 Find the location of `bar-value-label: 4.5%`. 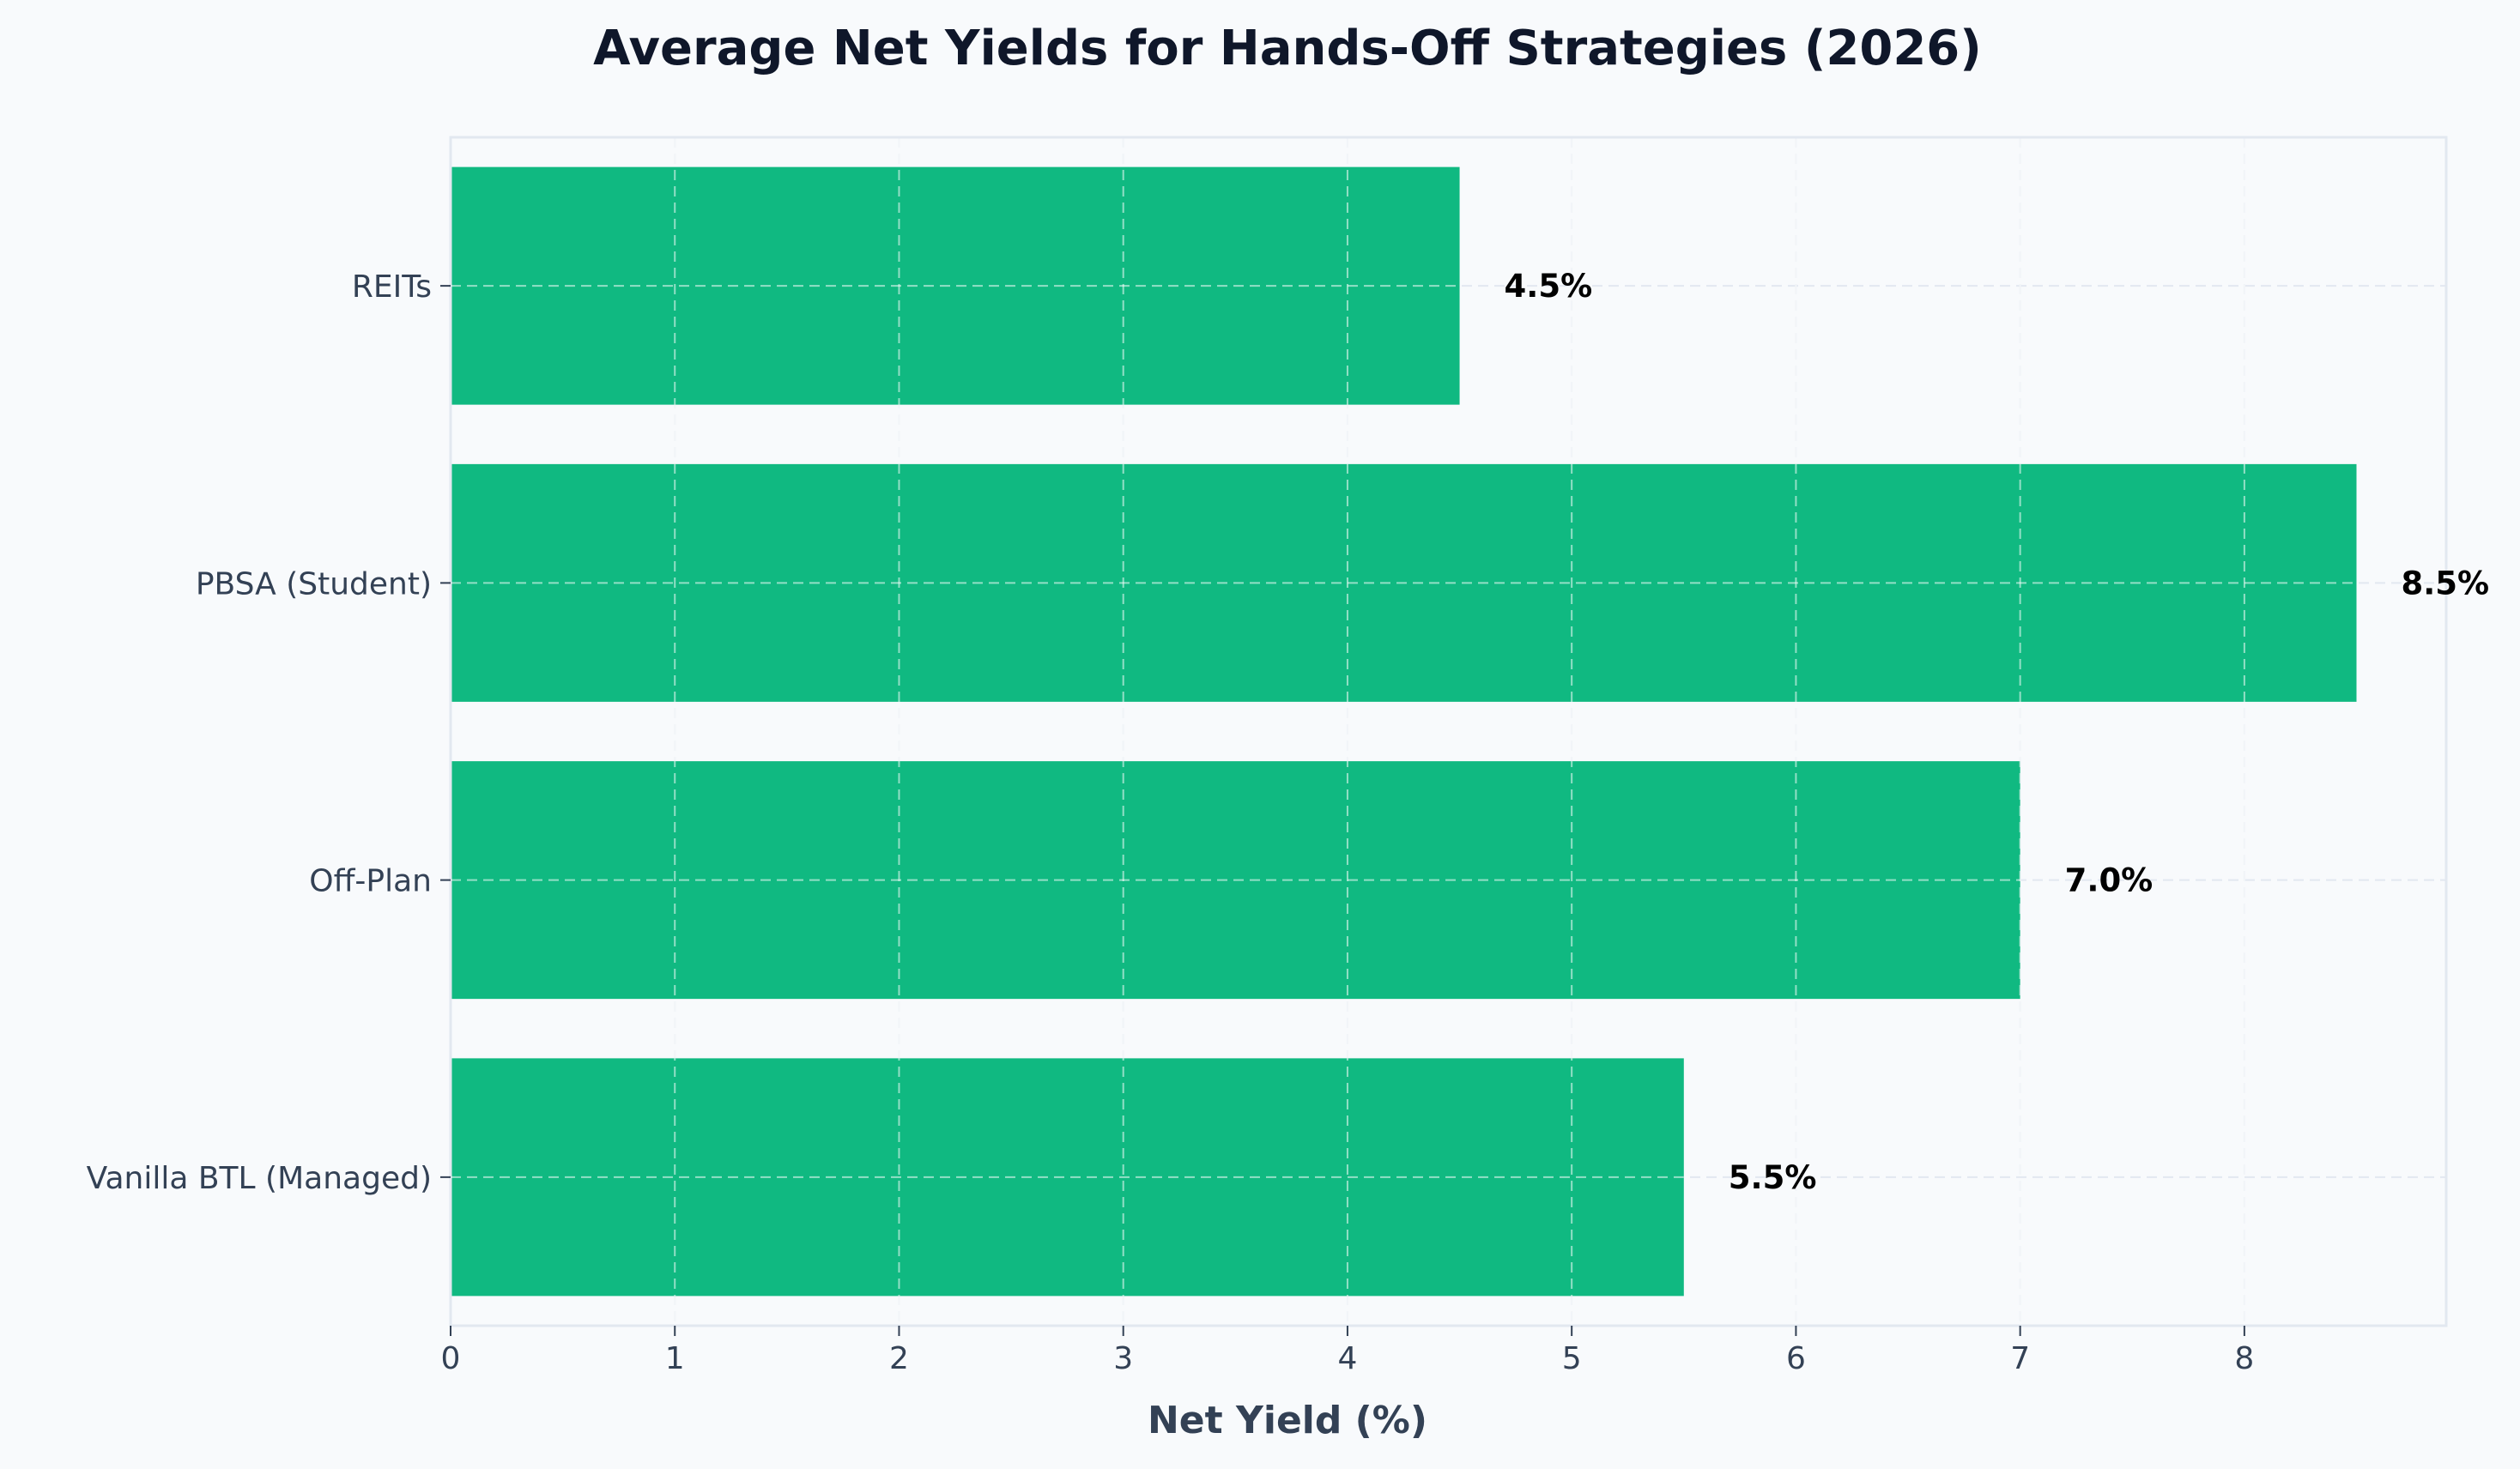

bar-value-label: 4.5% is located at coordinates (1549, 287).